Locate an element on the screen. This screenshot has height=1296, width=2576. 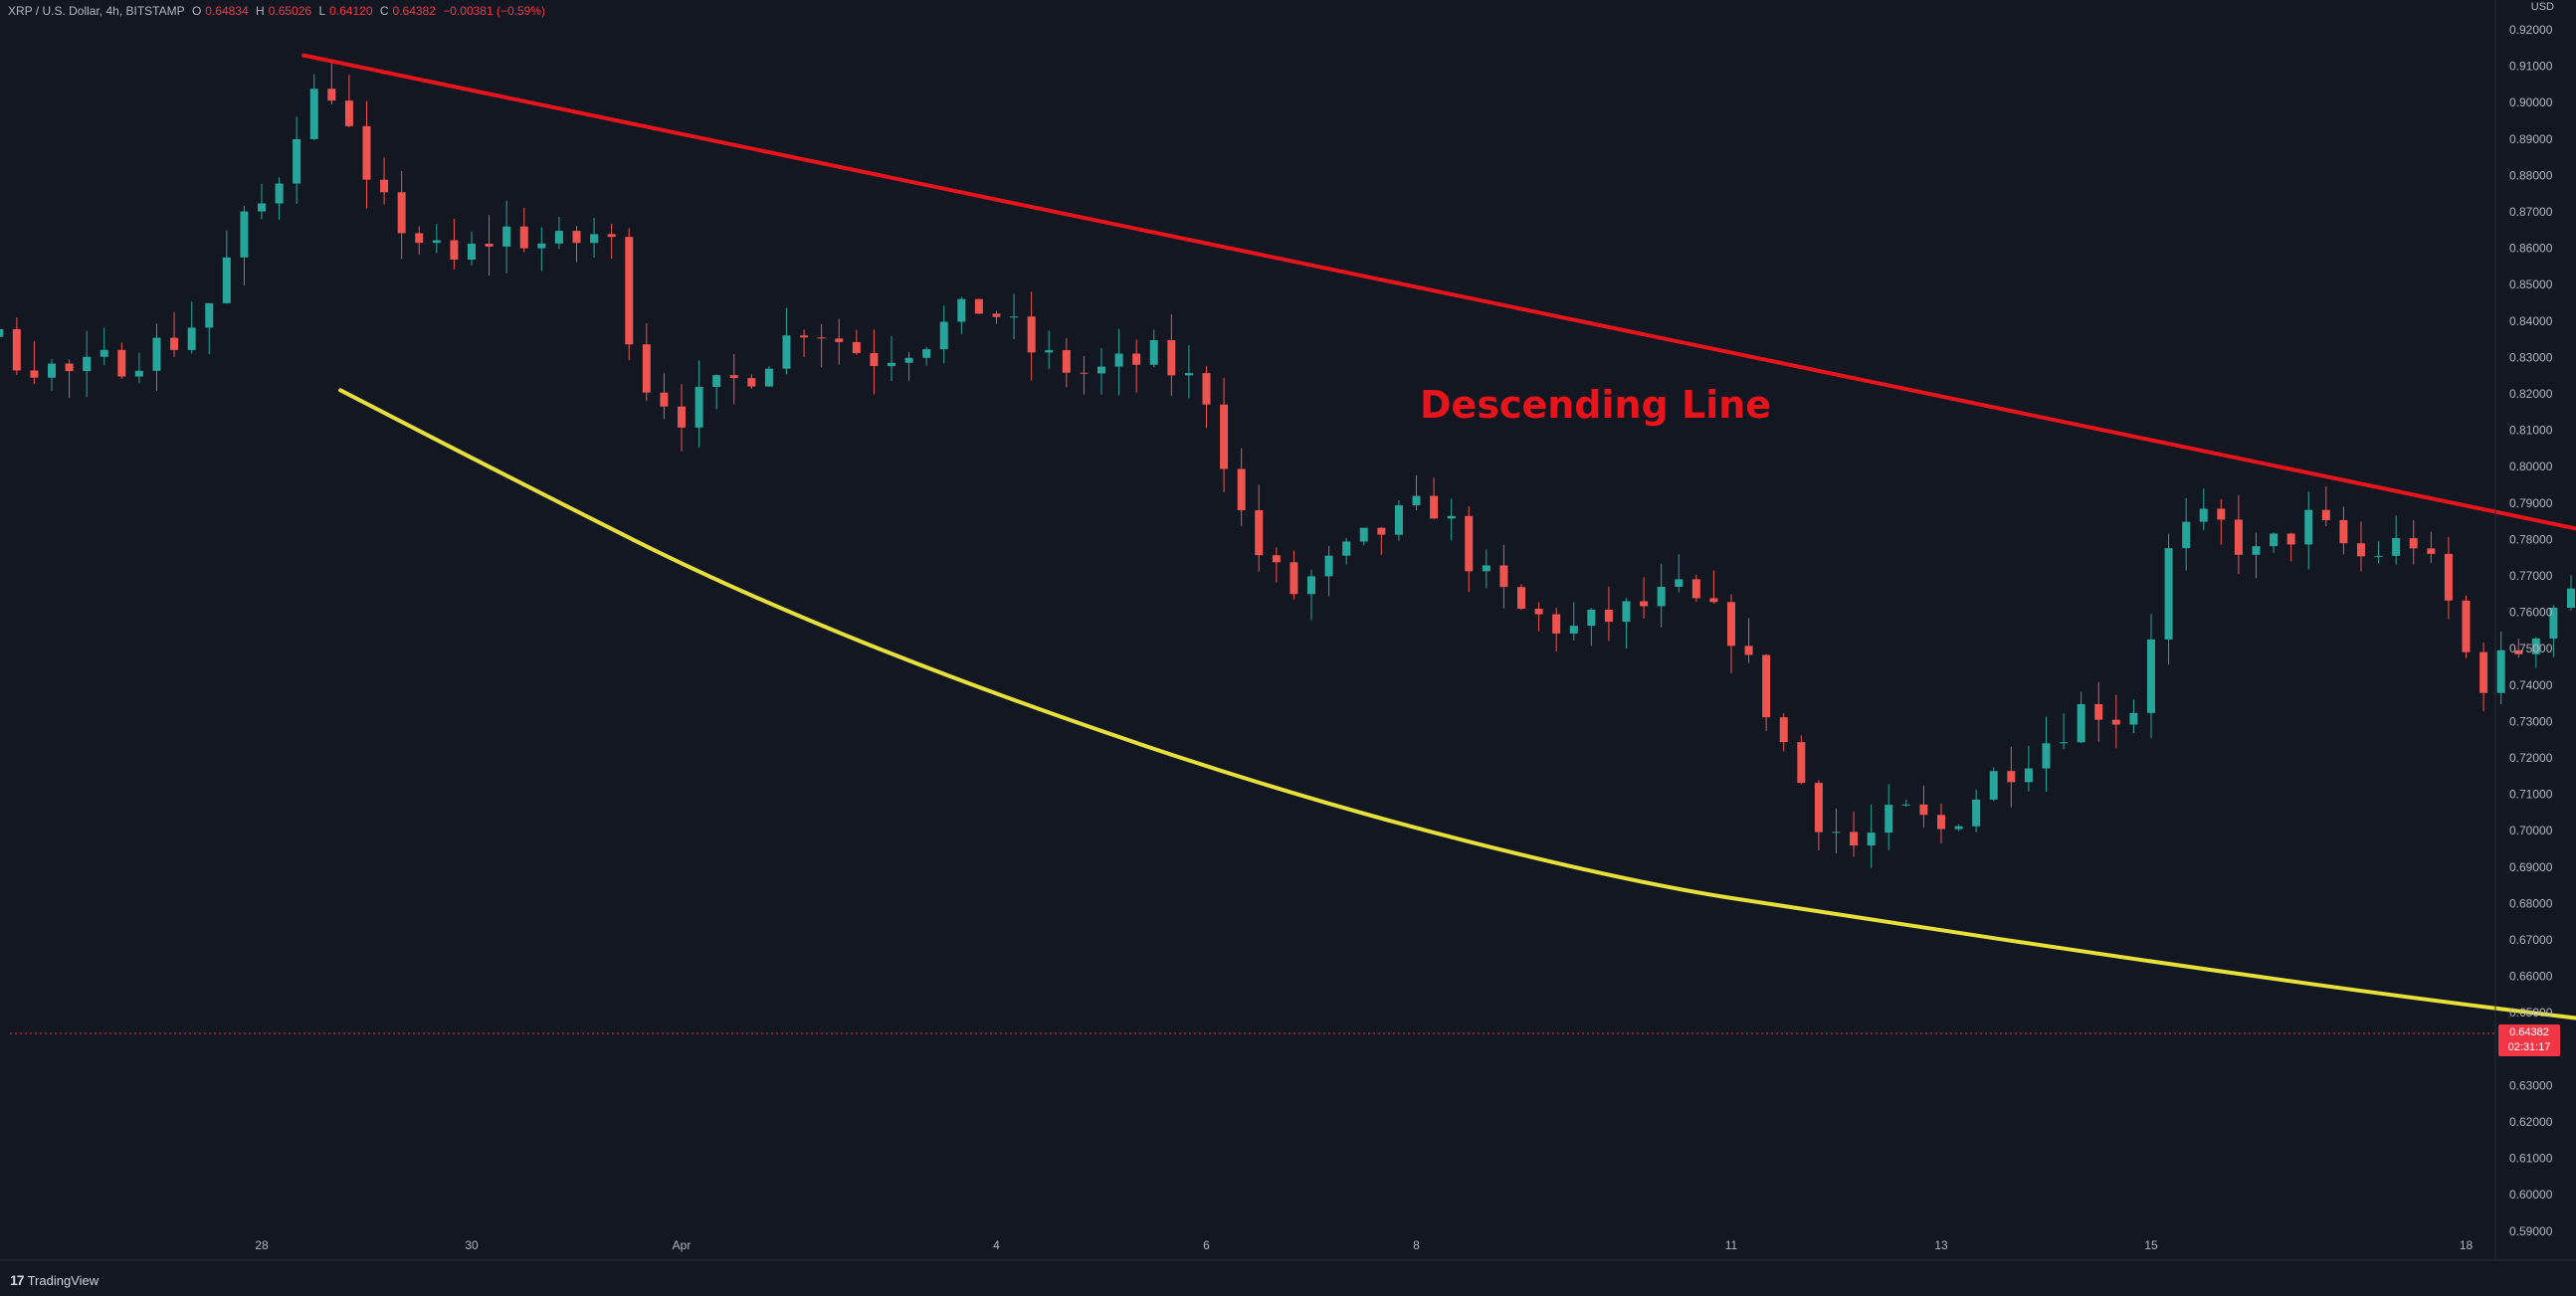
descending-line-label: Descending Line is located at coordinates (1595, 405).